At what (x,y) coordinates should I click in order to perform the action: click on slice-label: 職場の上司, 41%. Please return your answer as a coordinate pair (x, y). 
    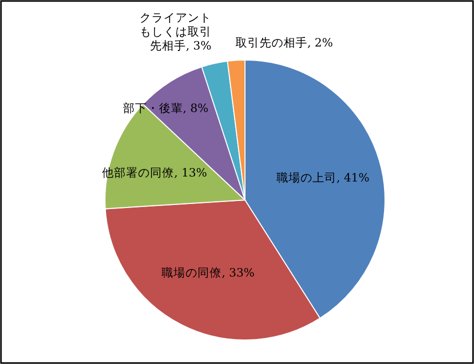
    Looking at the image, I should click on (323, 177).